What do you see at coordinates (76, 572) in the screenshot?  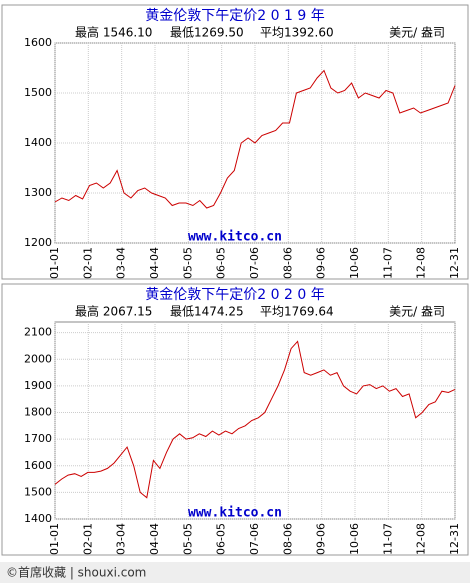 I see `footer: ©首席收藏 | shouxi.com` at bounding box center [76, 572].